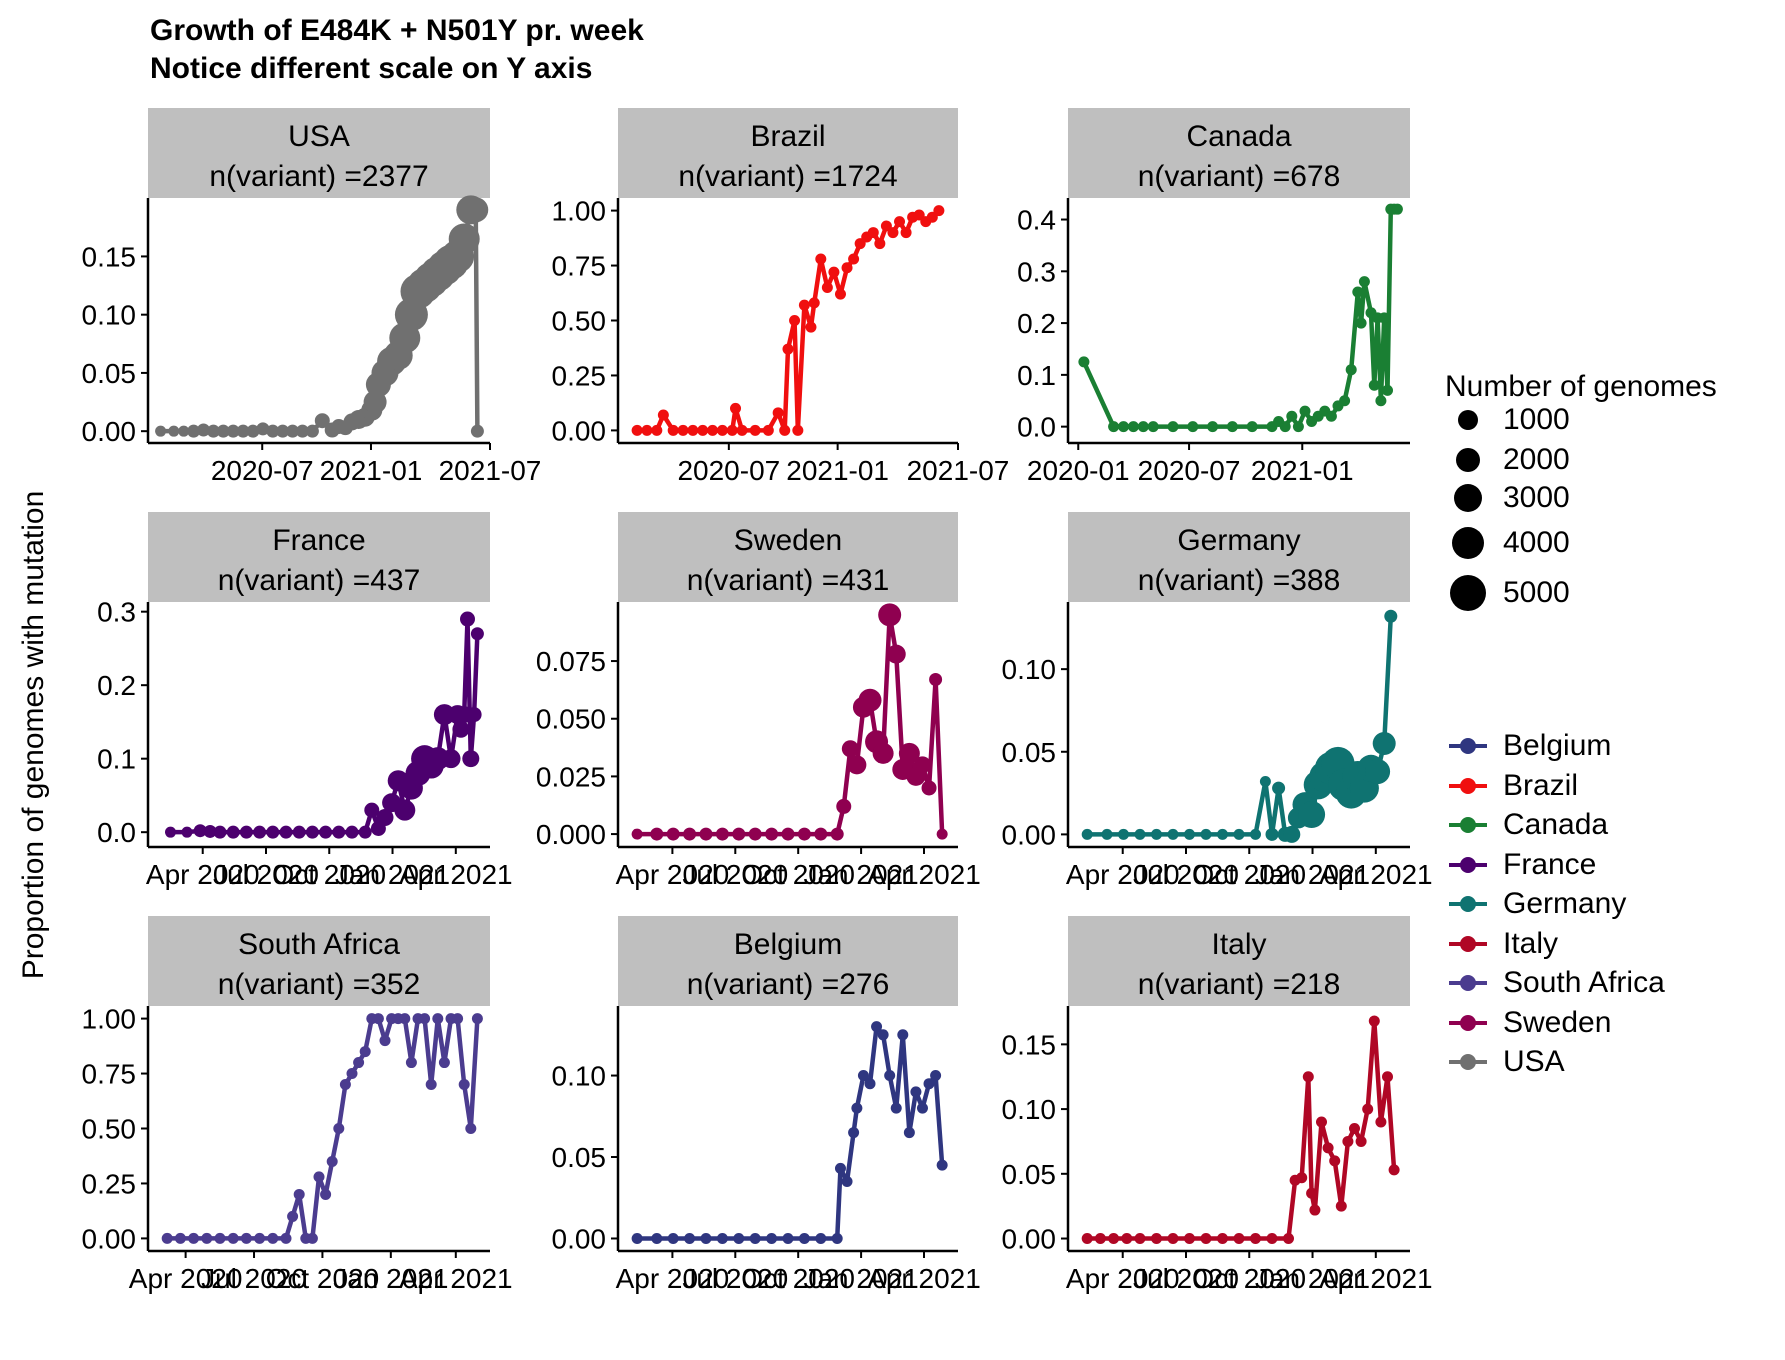  I want to click on y-tick-label: 0.0, so click(116, 832).